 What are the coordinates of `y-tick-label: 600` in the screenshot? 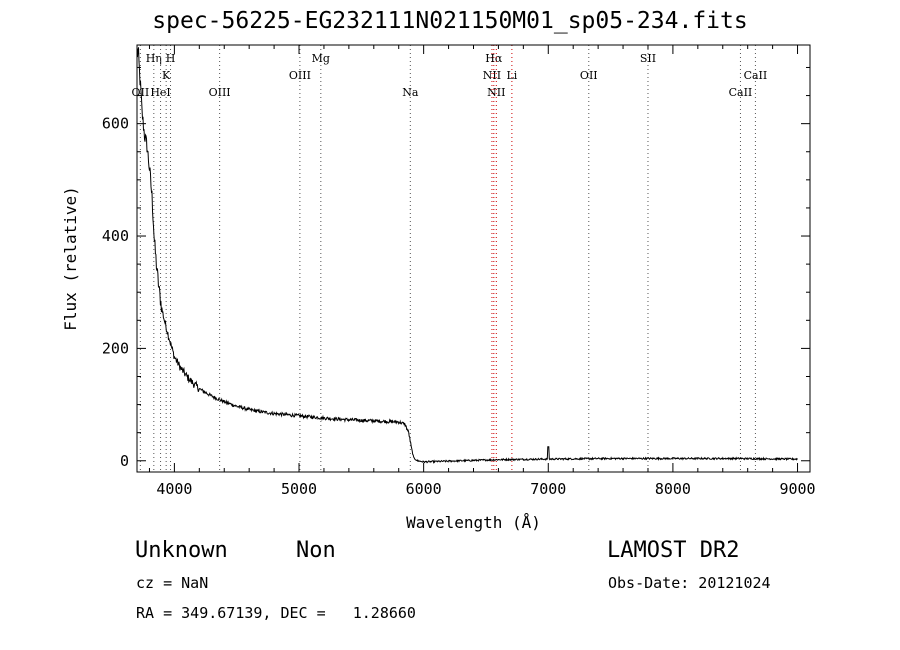 It's located at (115, 124).